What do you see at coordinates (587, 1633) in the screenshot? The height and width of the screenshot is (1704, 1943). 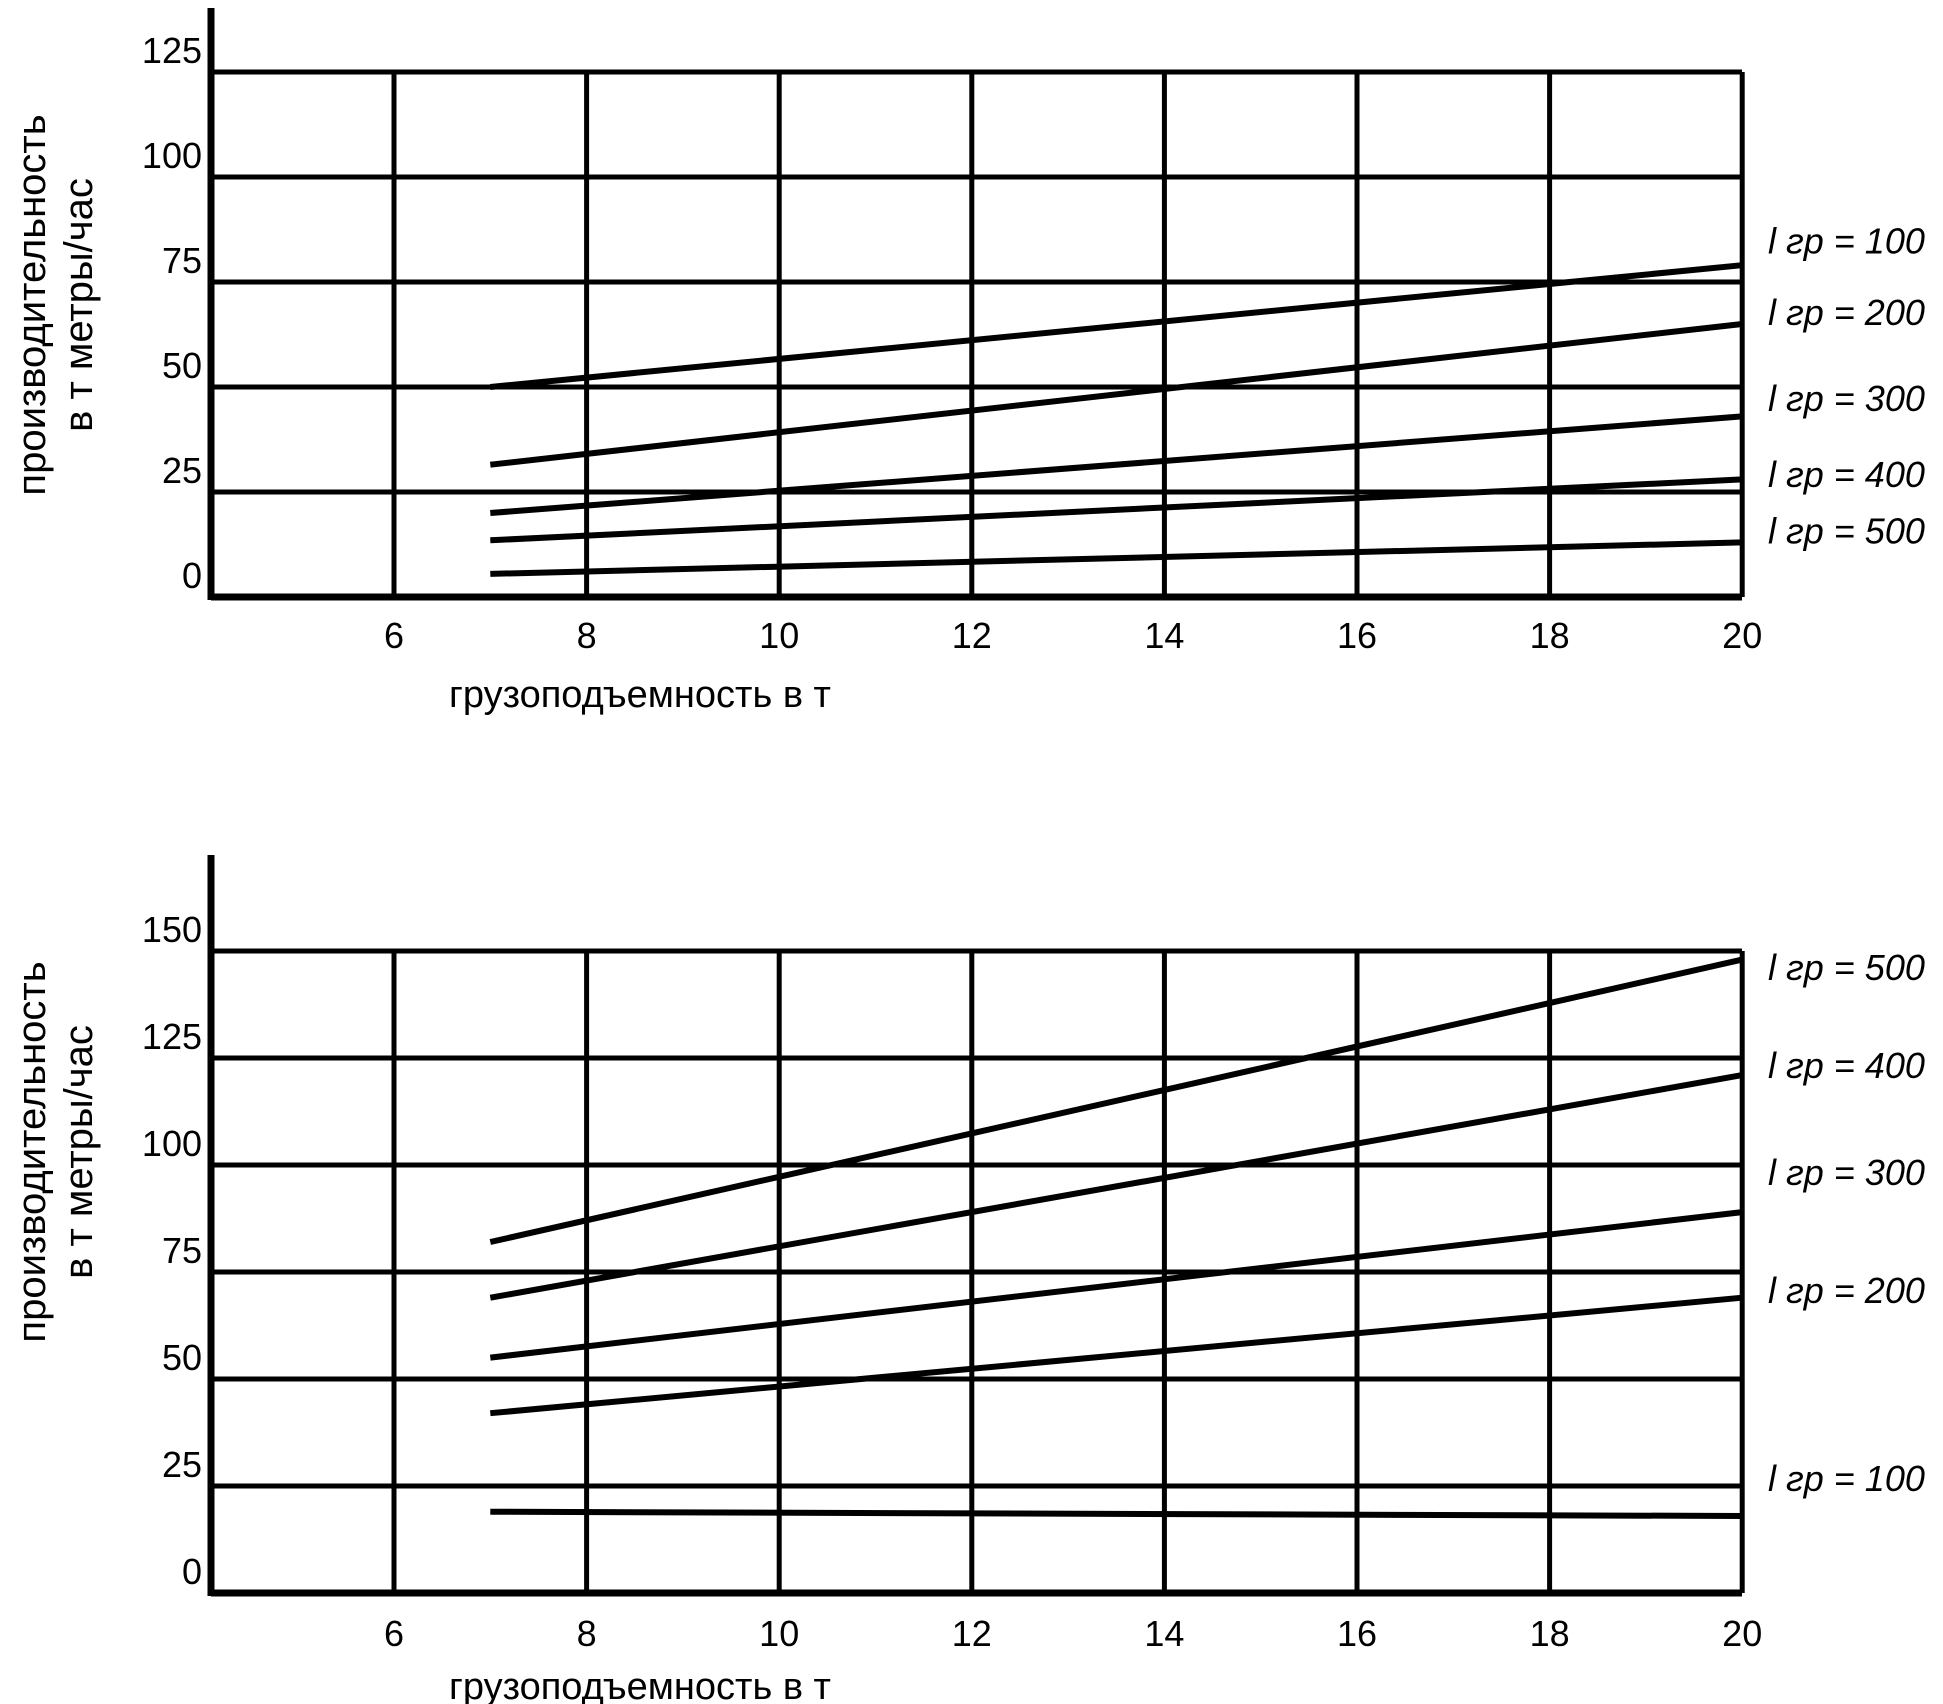 I see `bottom-x-tick-label-8: 8` at bounding box center [587, 1633].